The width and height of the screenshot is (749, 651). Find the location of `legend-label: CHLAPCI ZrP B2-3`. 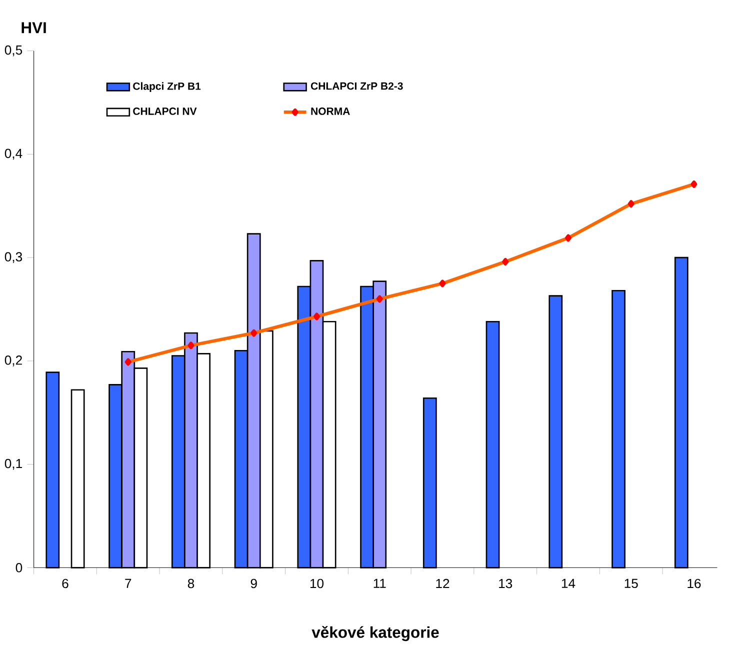

legend-label: CHLAPCI ZrP B2-3 is located at coordinates (356, 86).